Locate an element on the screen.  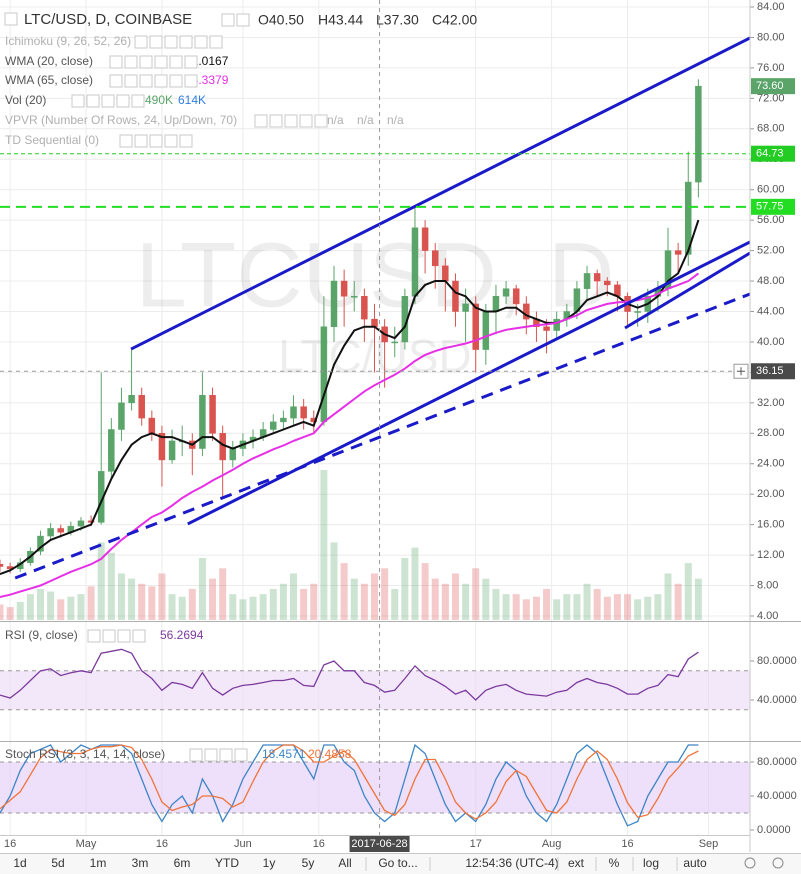
watermark: LTCUSD, D is located at coordinates (375, 275).